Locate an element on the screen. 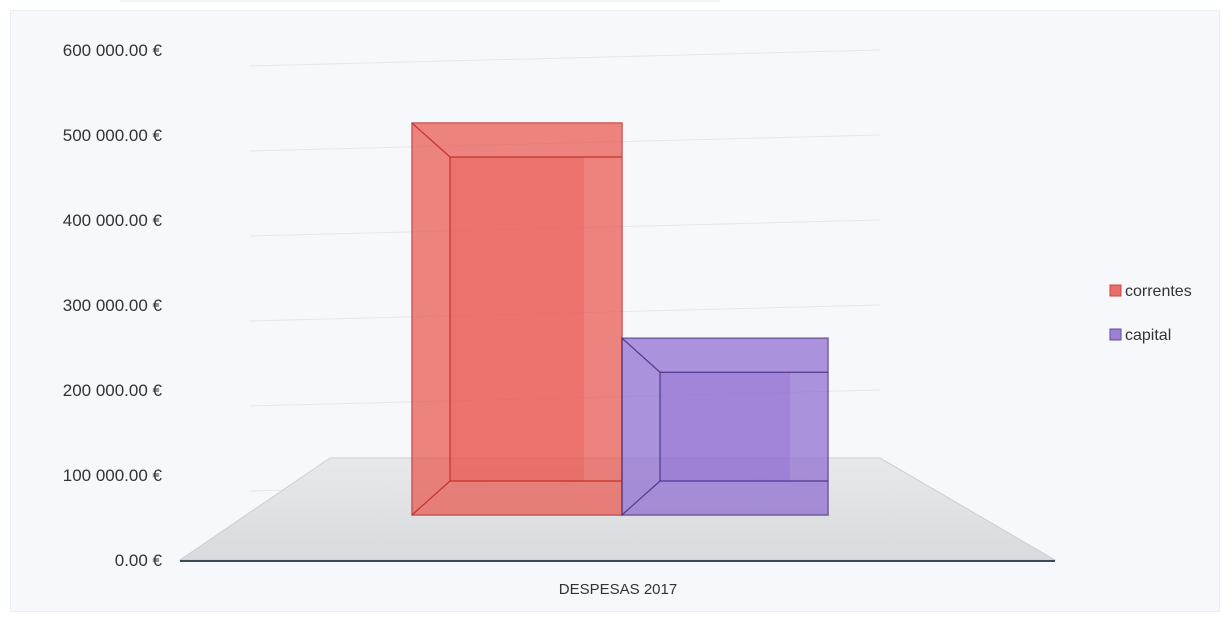  legend-label: capital is located at coordinates (1148, 335).